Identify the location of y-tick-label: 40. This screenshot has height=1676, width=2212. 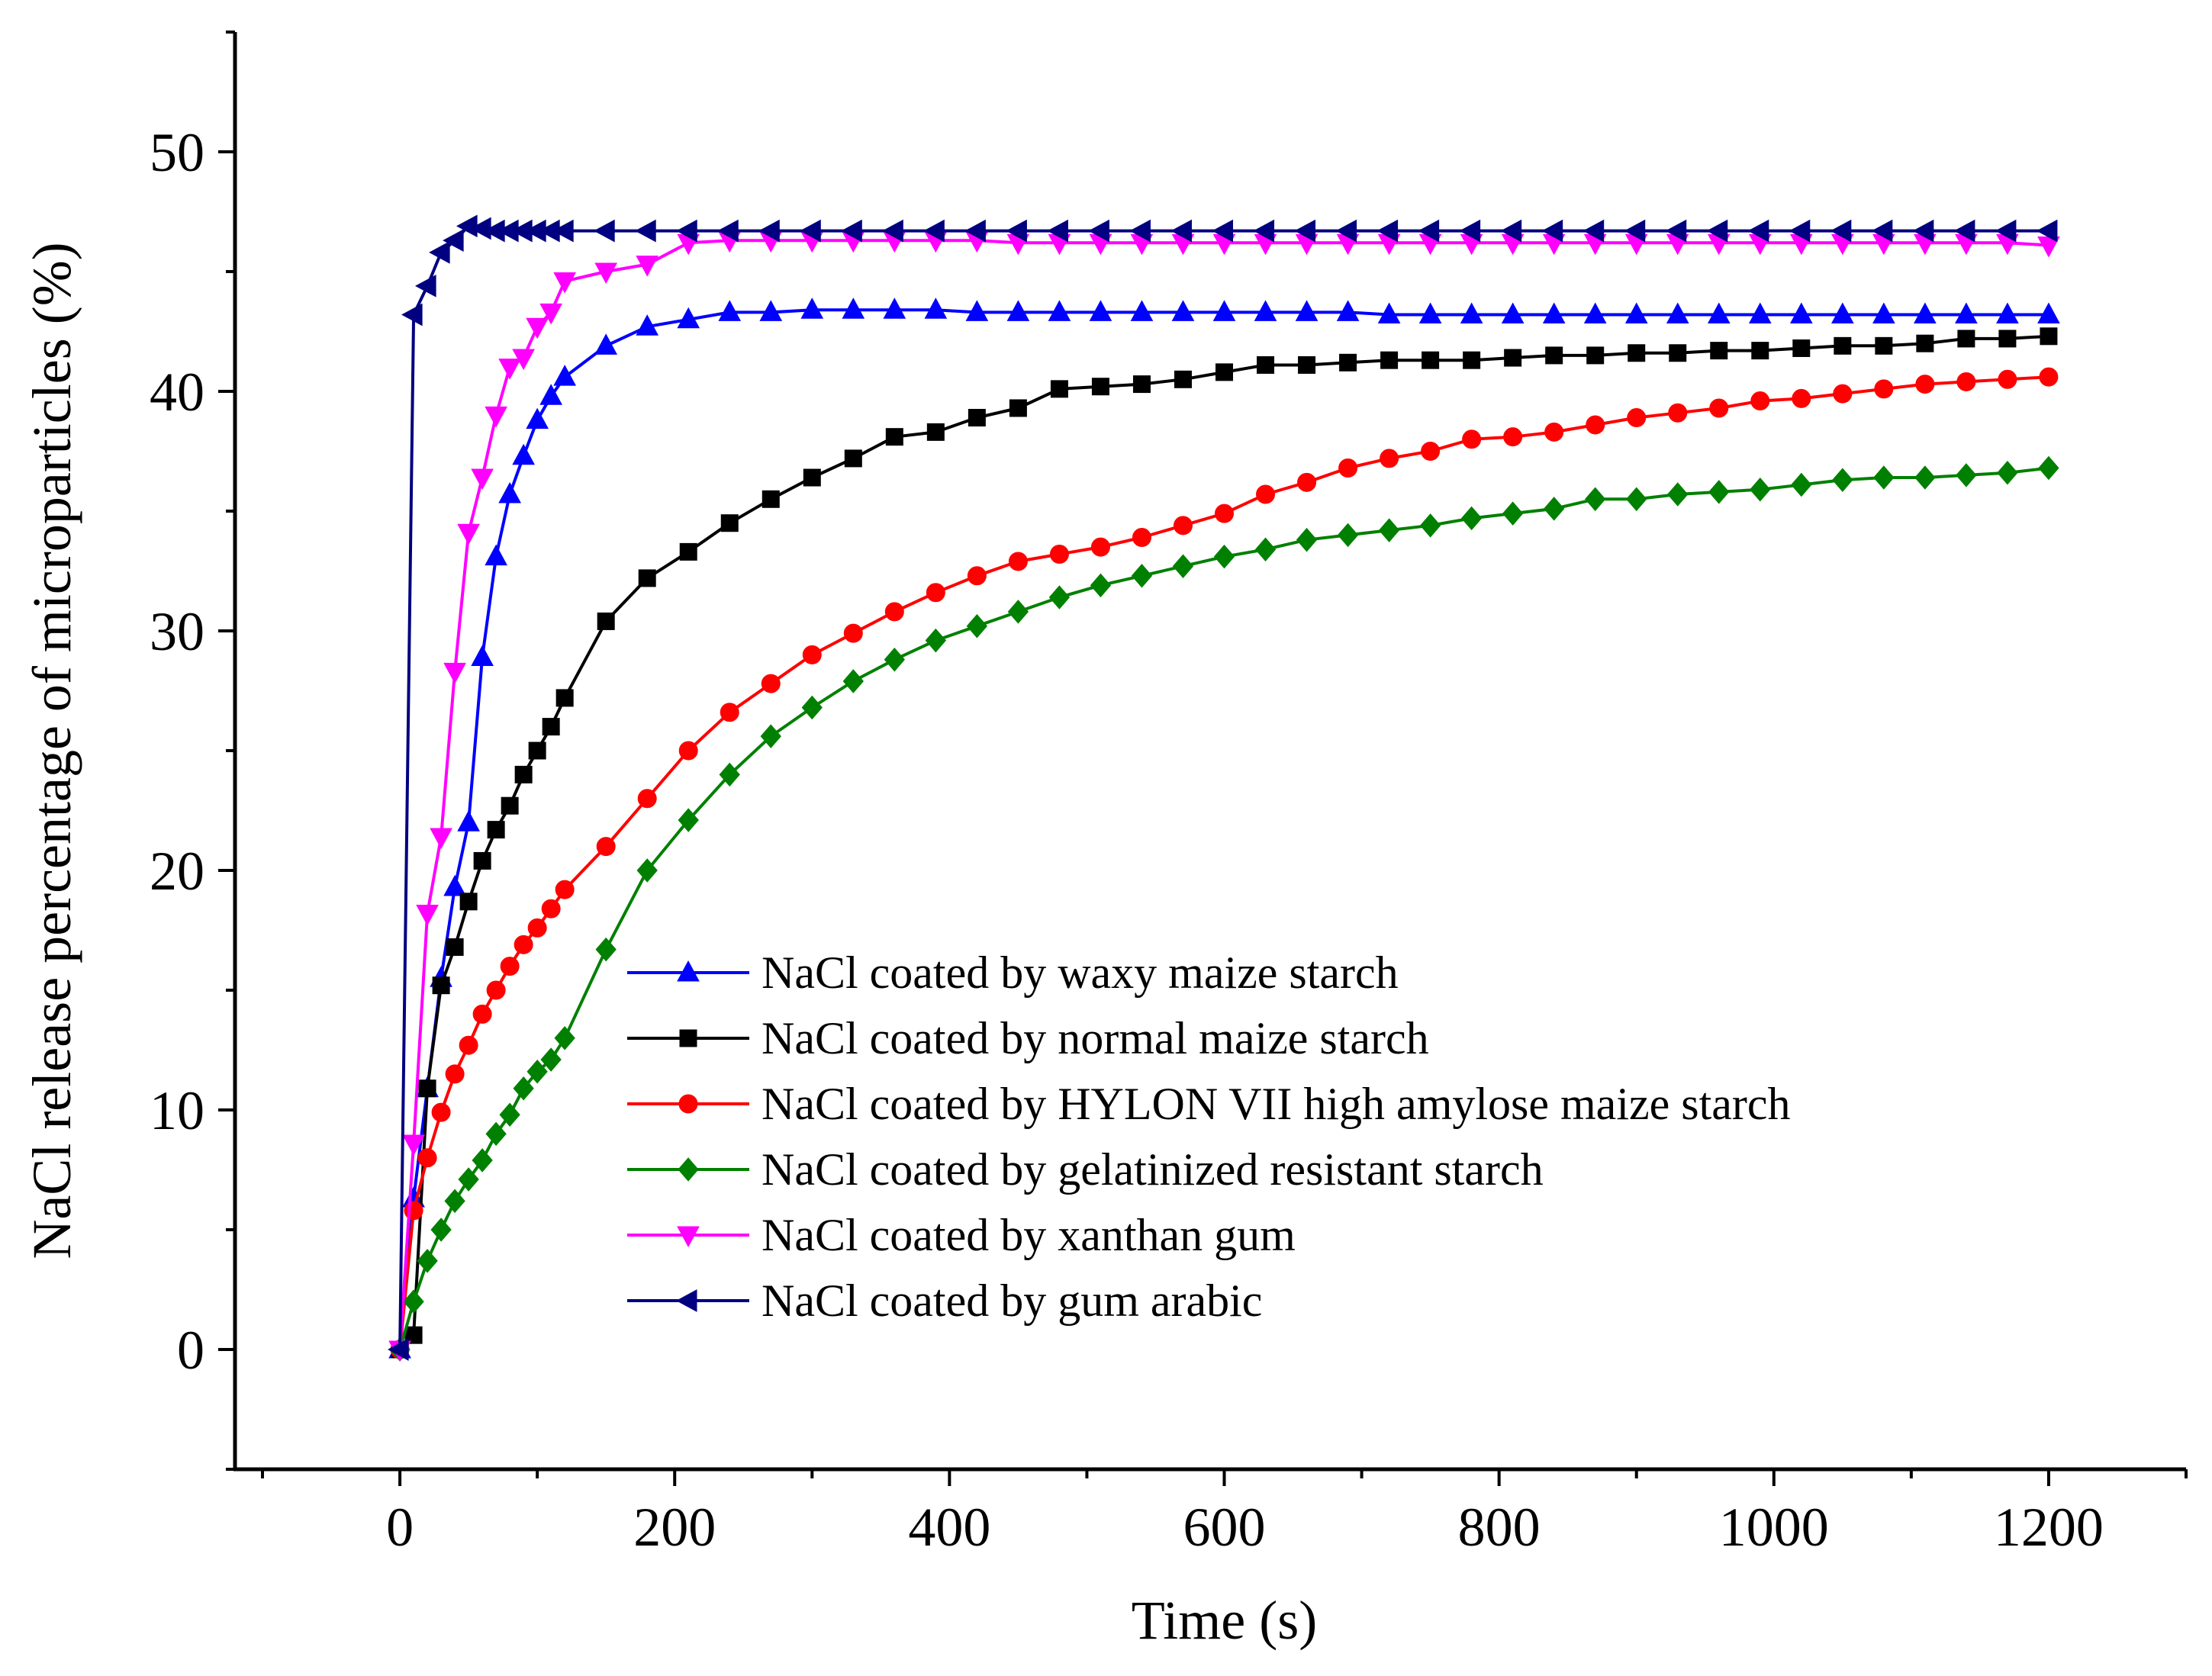
(177, 392).